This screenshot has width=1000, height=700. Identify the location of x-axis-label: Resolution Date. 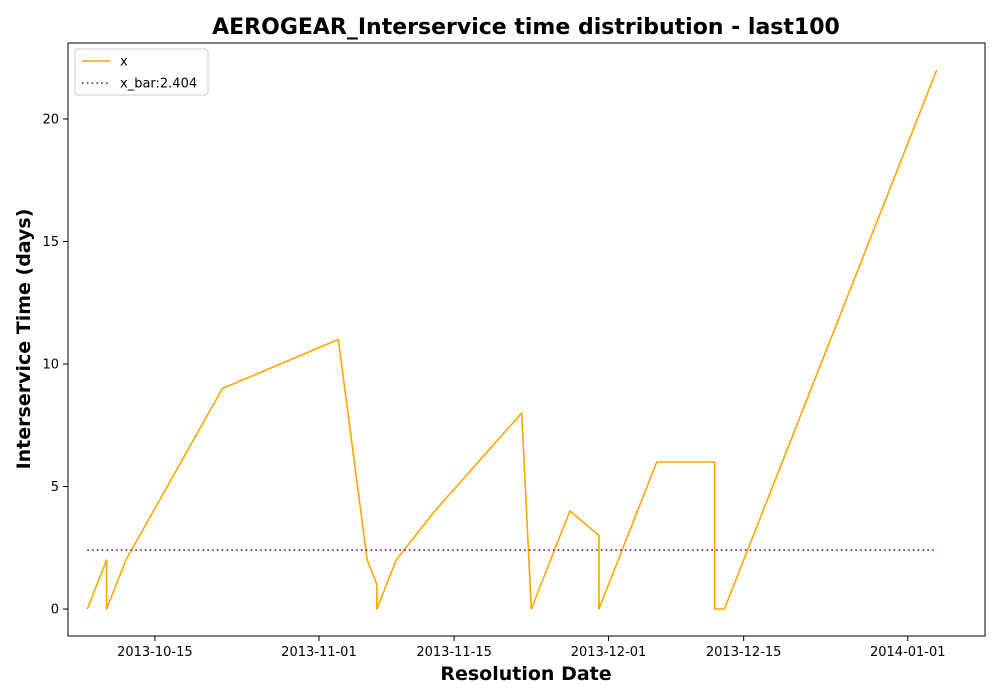
(525, 674).